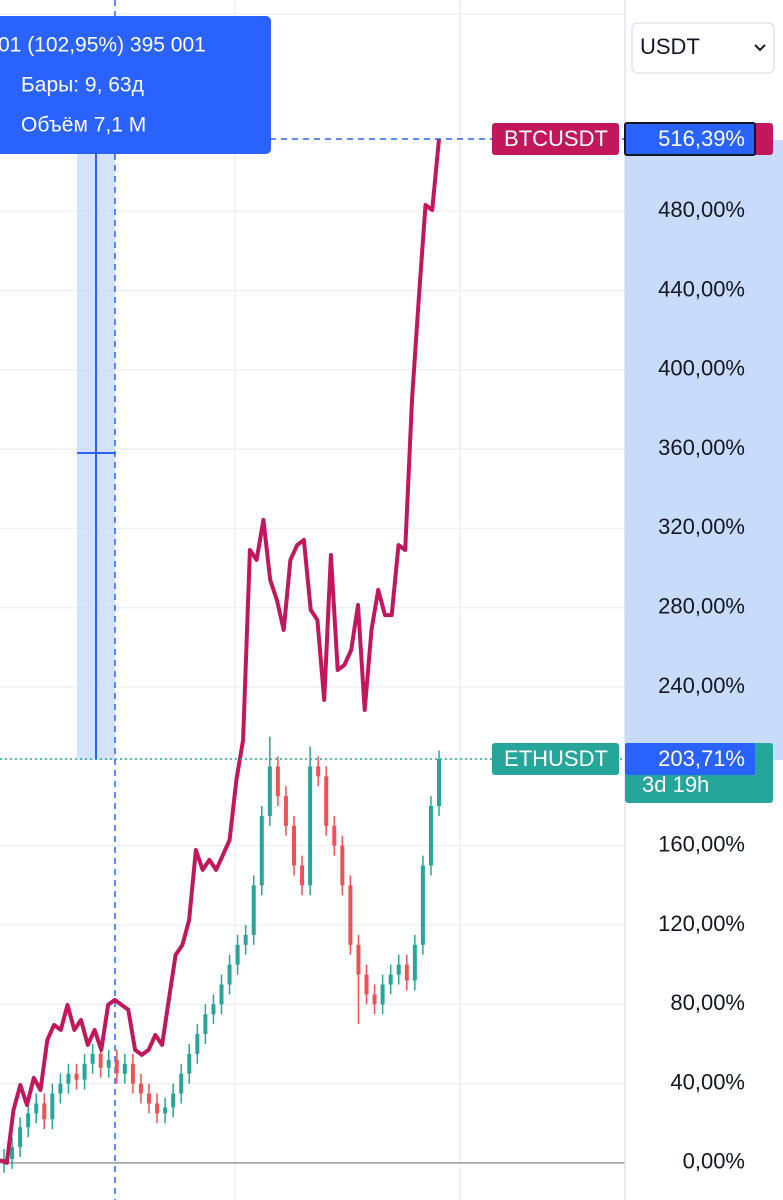 Image resolution: width=783 pixels, height=1200 pixels. What do you see at coordinates (701, 526) in the screenshot?
I see `y-tick-label: 320,00%` at bounding box center [701, 526].